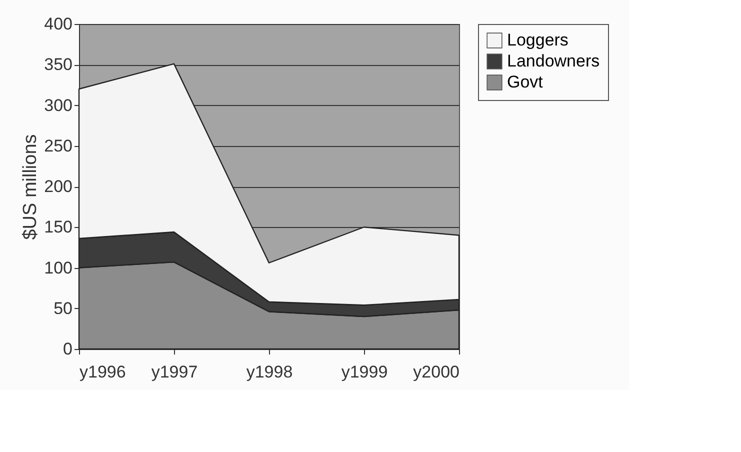  I want to click on y-tick-label: 200, so click(58, 186).